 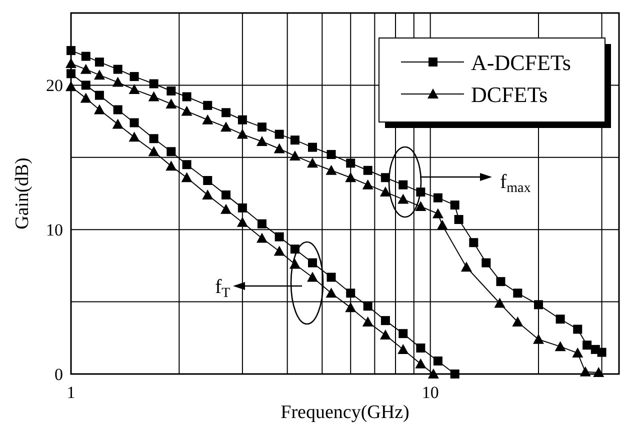 What do you see at coordinates (54, 230) in the screenshot?
I see `y-tick-label: 10` at bounding box center [54, 230].